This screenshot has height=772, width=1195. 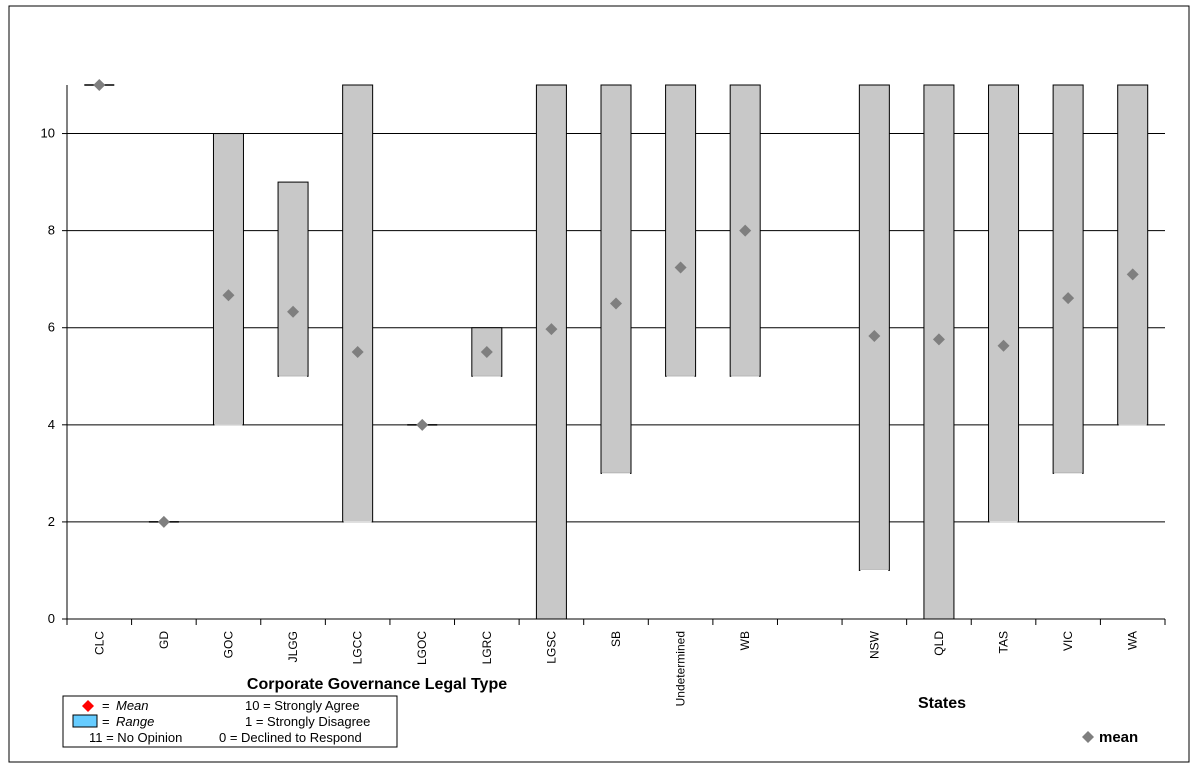 What do you see at coordinates (51, 521) in the screenshot?
I see `y-tick-label-2: 2` at bounding box center [51, 521].